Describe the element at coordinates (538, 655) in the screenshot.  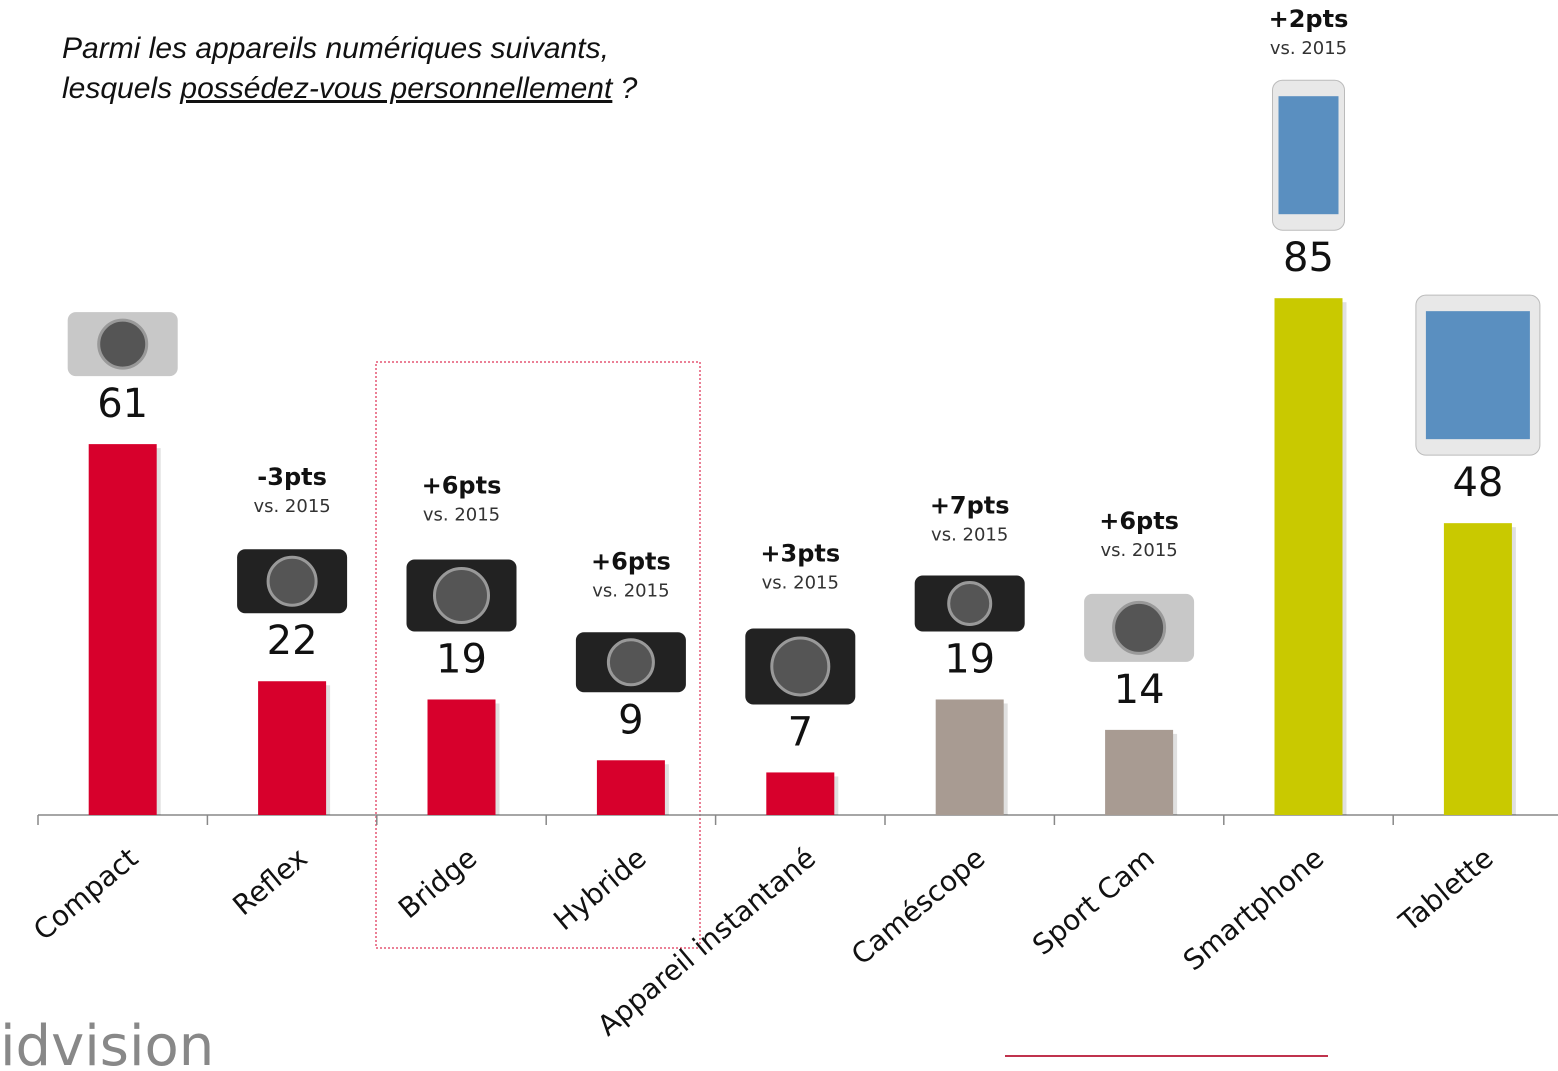
I see `highlight-box` at that location.